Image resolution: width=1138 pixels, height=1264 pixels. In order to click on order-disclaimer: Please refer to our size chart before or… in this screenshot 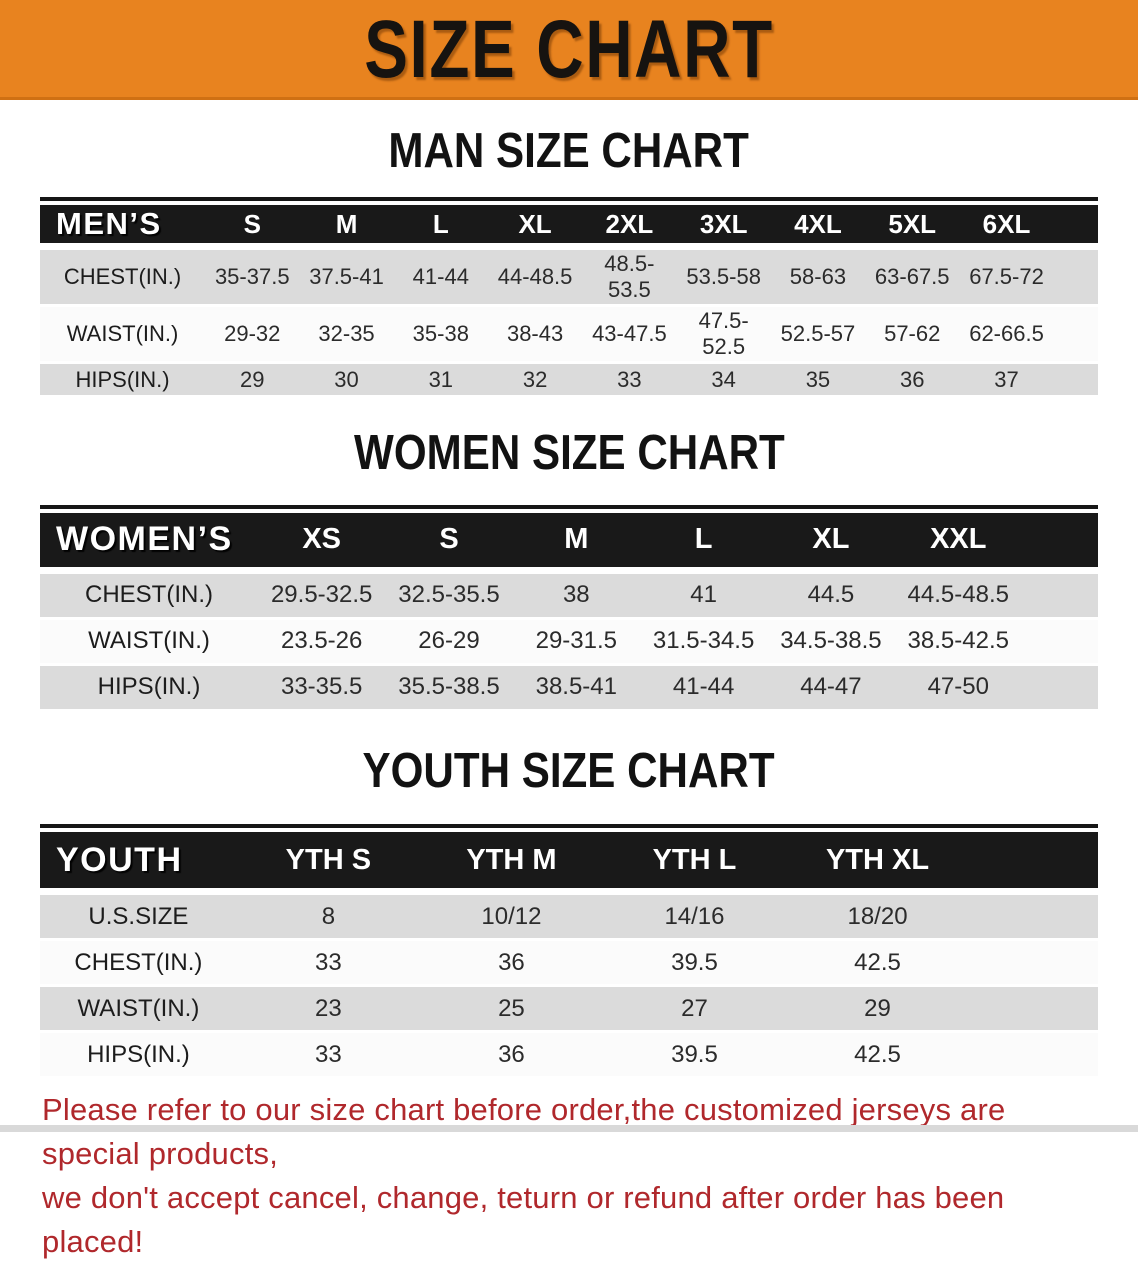, I will do `click(569, 1176)`.